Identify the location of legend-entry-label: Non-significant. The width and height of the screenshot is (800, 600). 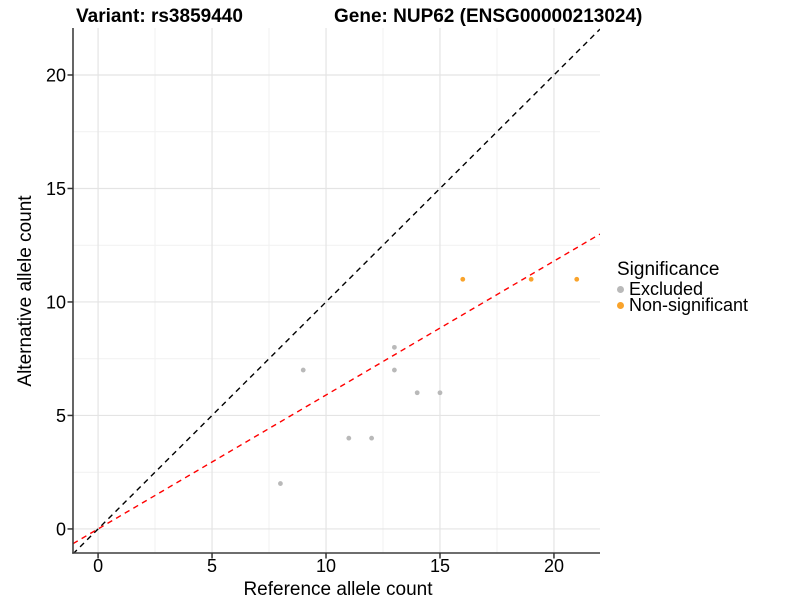
(689, 305).